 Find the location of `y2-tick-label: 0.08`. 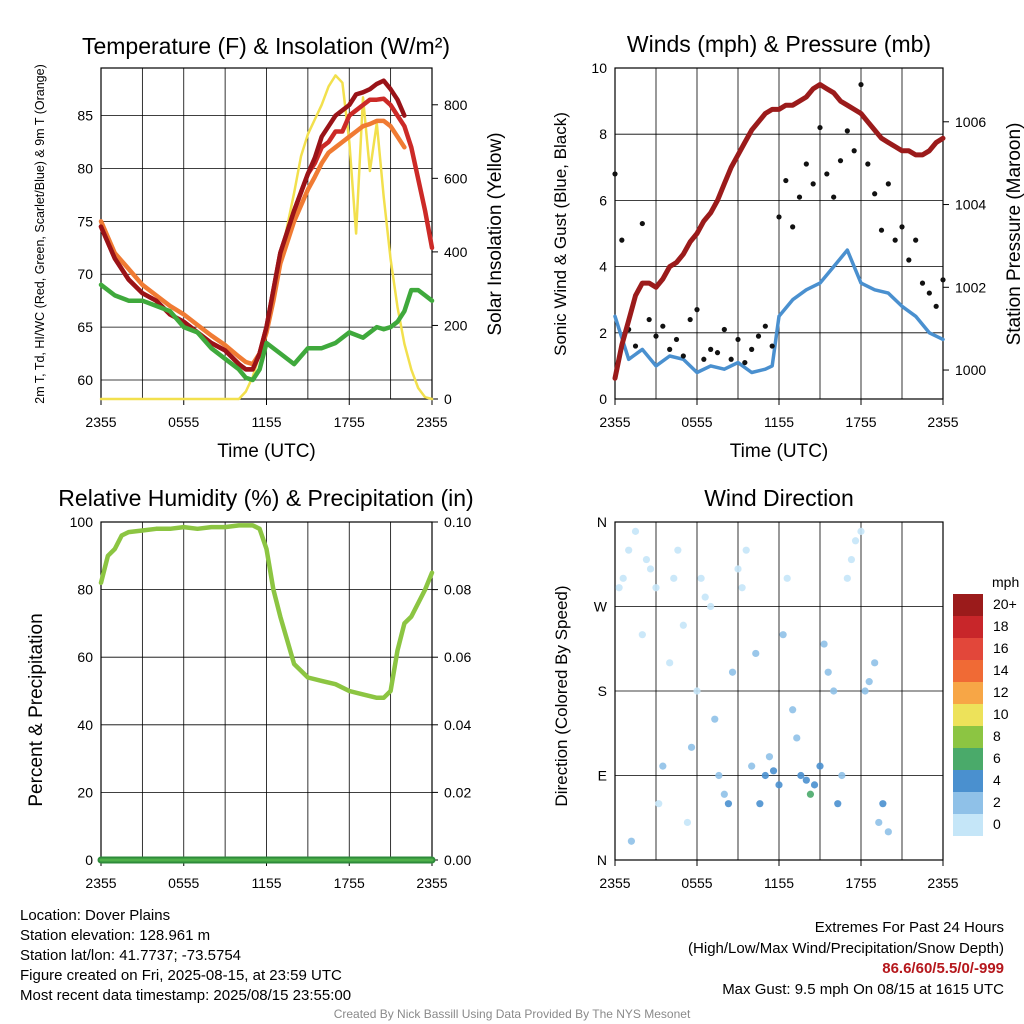

y2-tick-label: 0.08 is located at coordinates (457, 590).